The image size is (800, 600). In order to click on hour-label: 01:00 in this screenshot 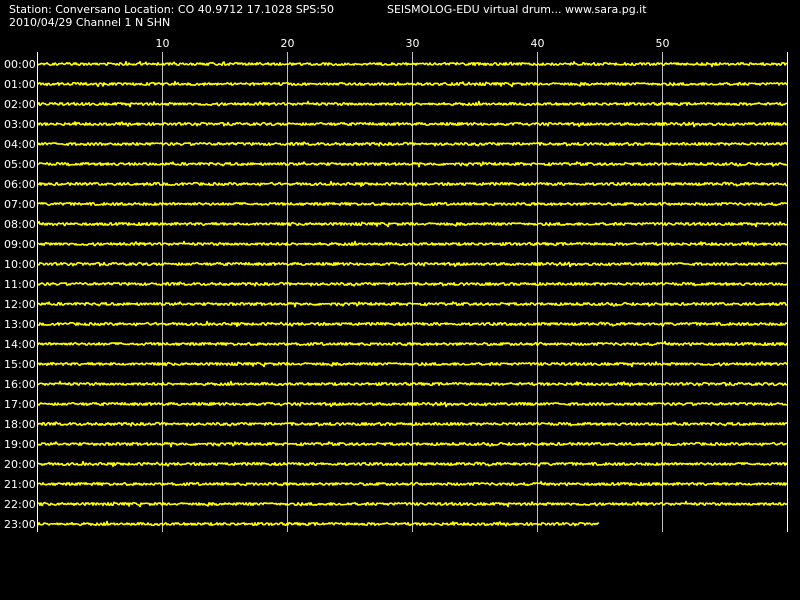, I will do `click(20, 84)`.